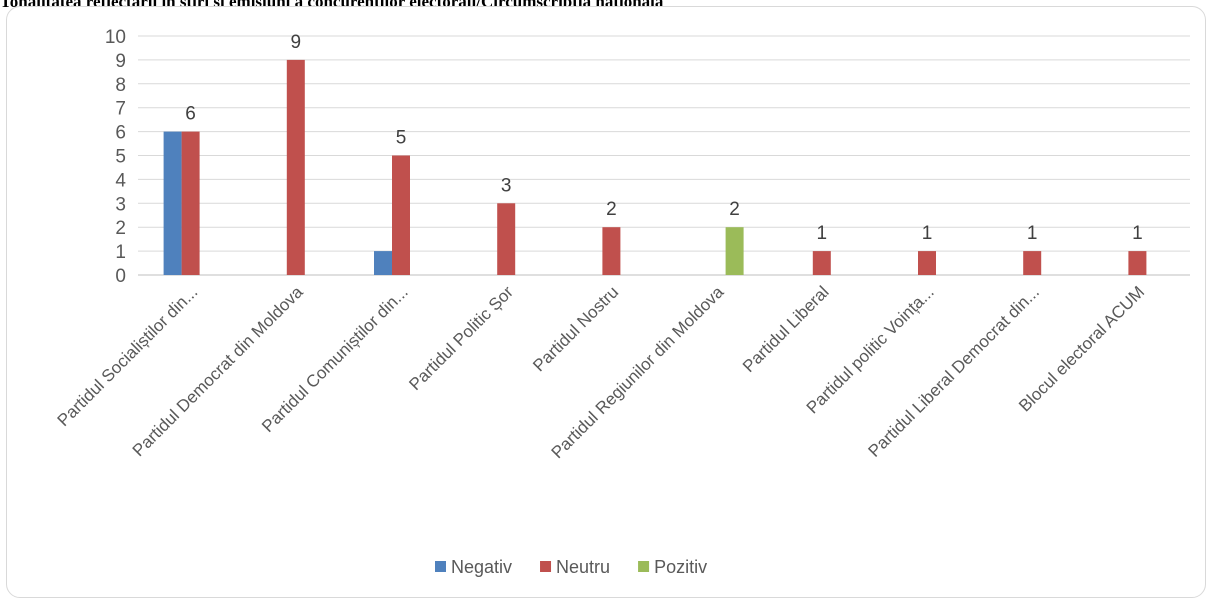 The image size is (1213, 603). I want to click on y-tick-label: 1, so click(120, 252).